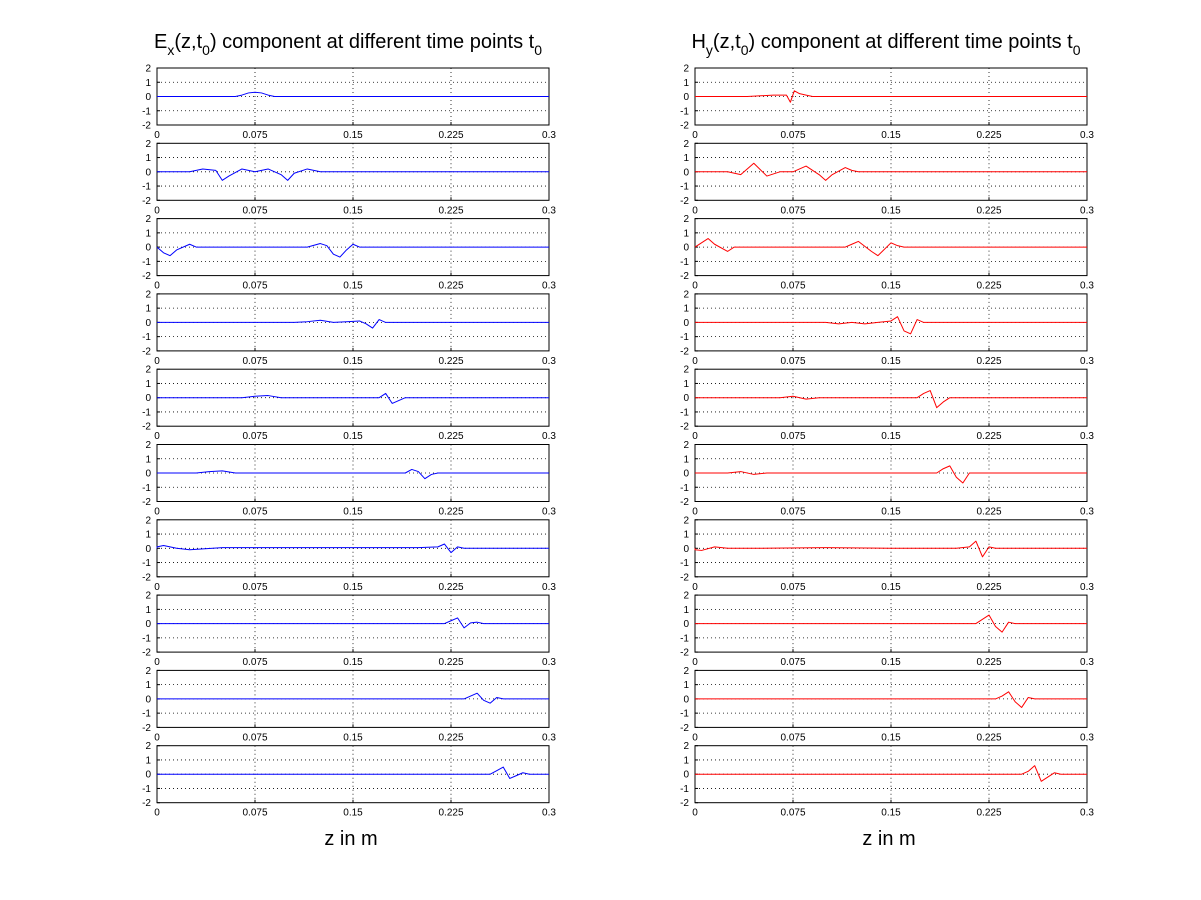 The height and width of the screenshot is (900, 1201). What do you see at coordinates (887, 103) in the screenshot?
I see `panel-hy-1: 0 0.075 0.15 0.225 0.3 2 1 0 -1 -2` at bounding box center [887, 103].